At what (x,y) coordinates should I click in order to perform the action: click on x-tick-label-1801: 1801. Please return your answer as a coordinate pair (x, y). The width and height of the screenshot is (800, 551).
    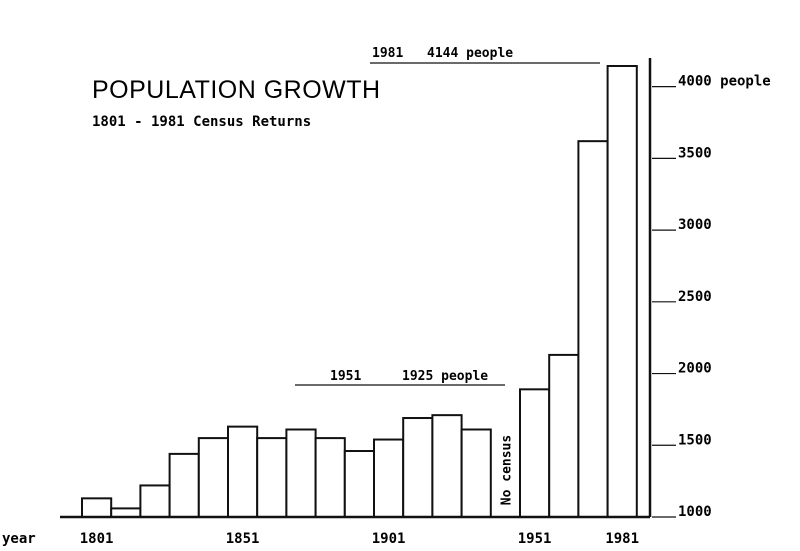
    Looking at the image, I should click on (97, 539).